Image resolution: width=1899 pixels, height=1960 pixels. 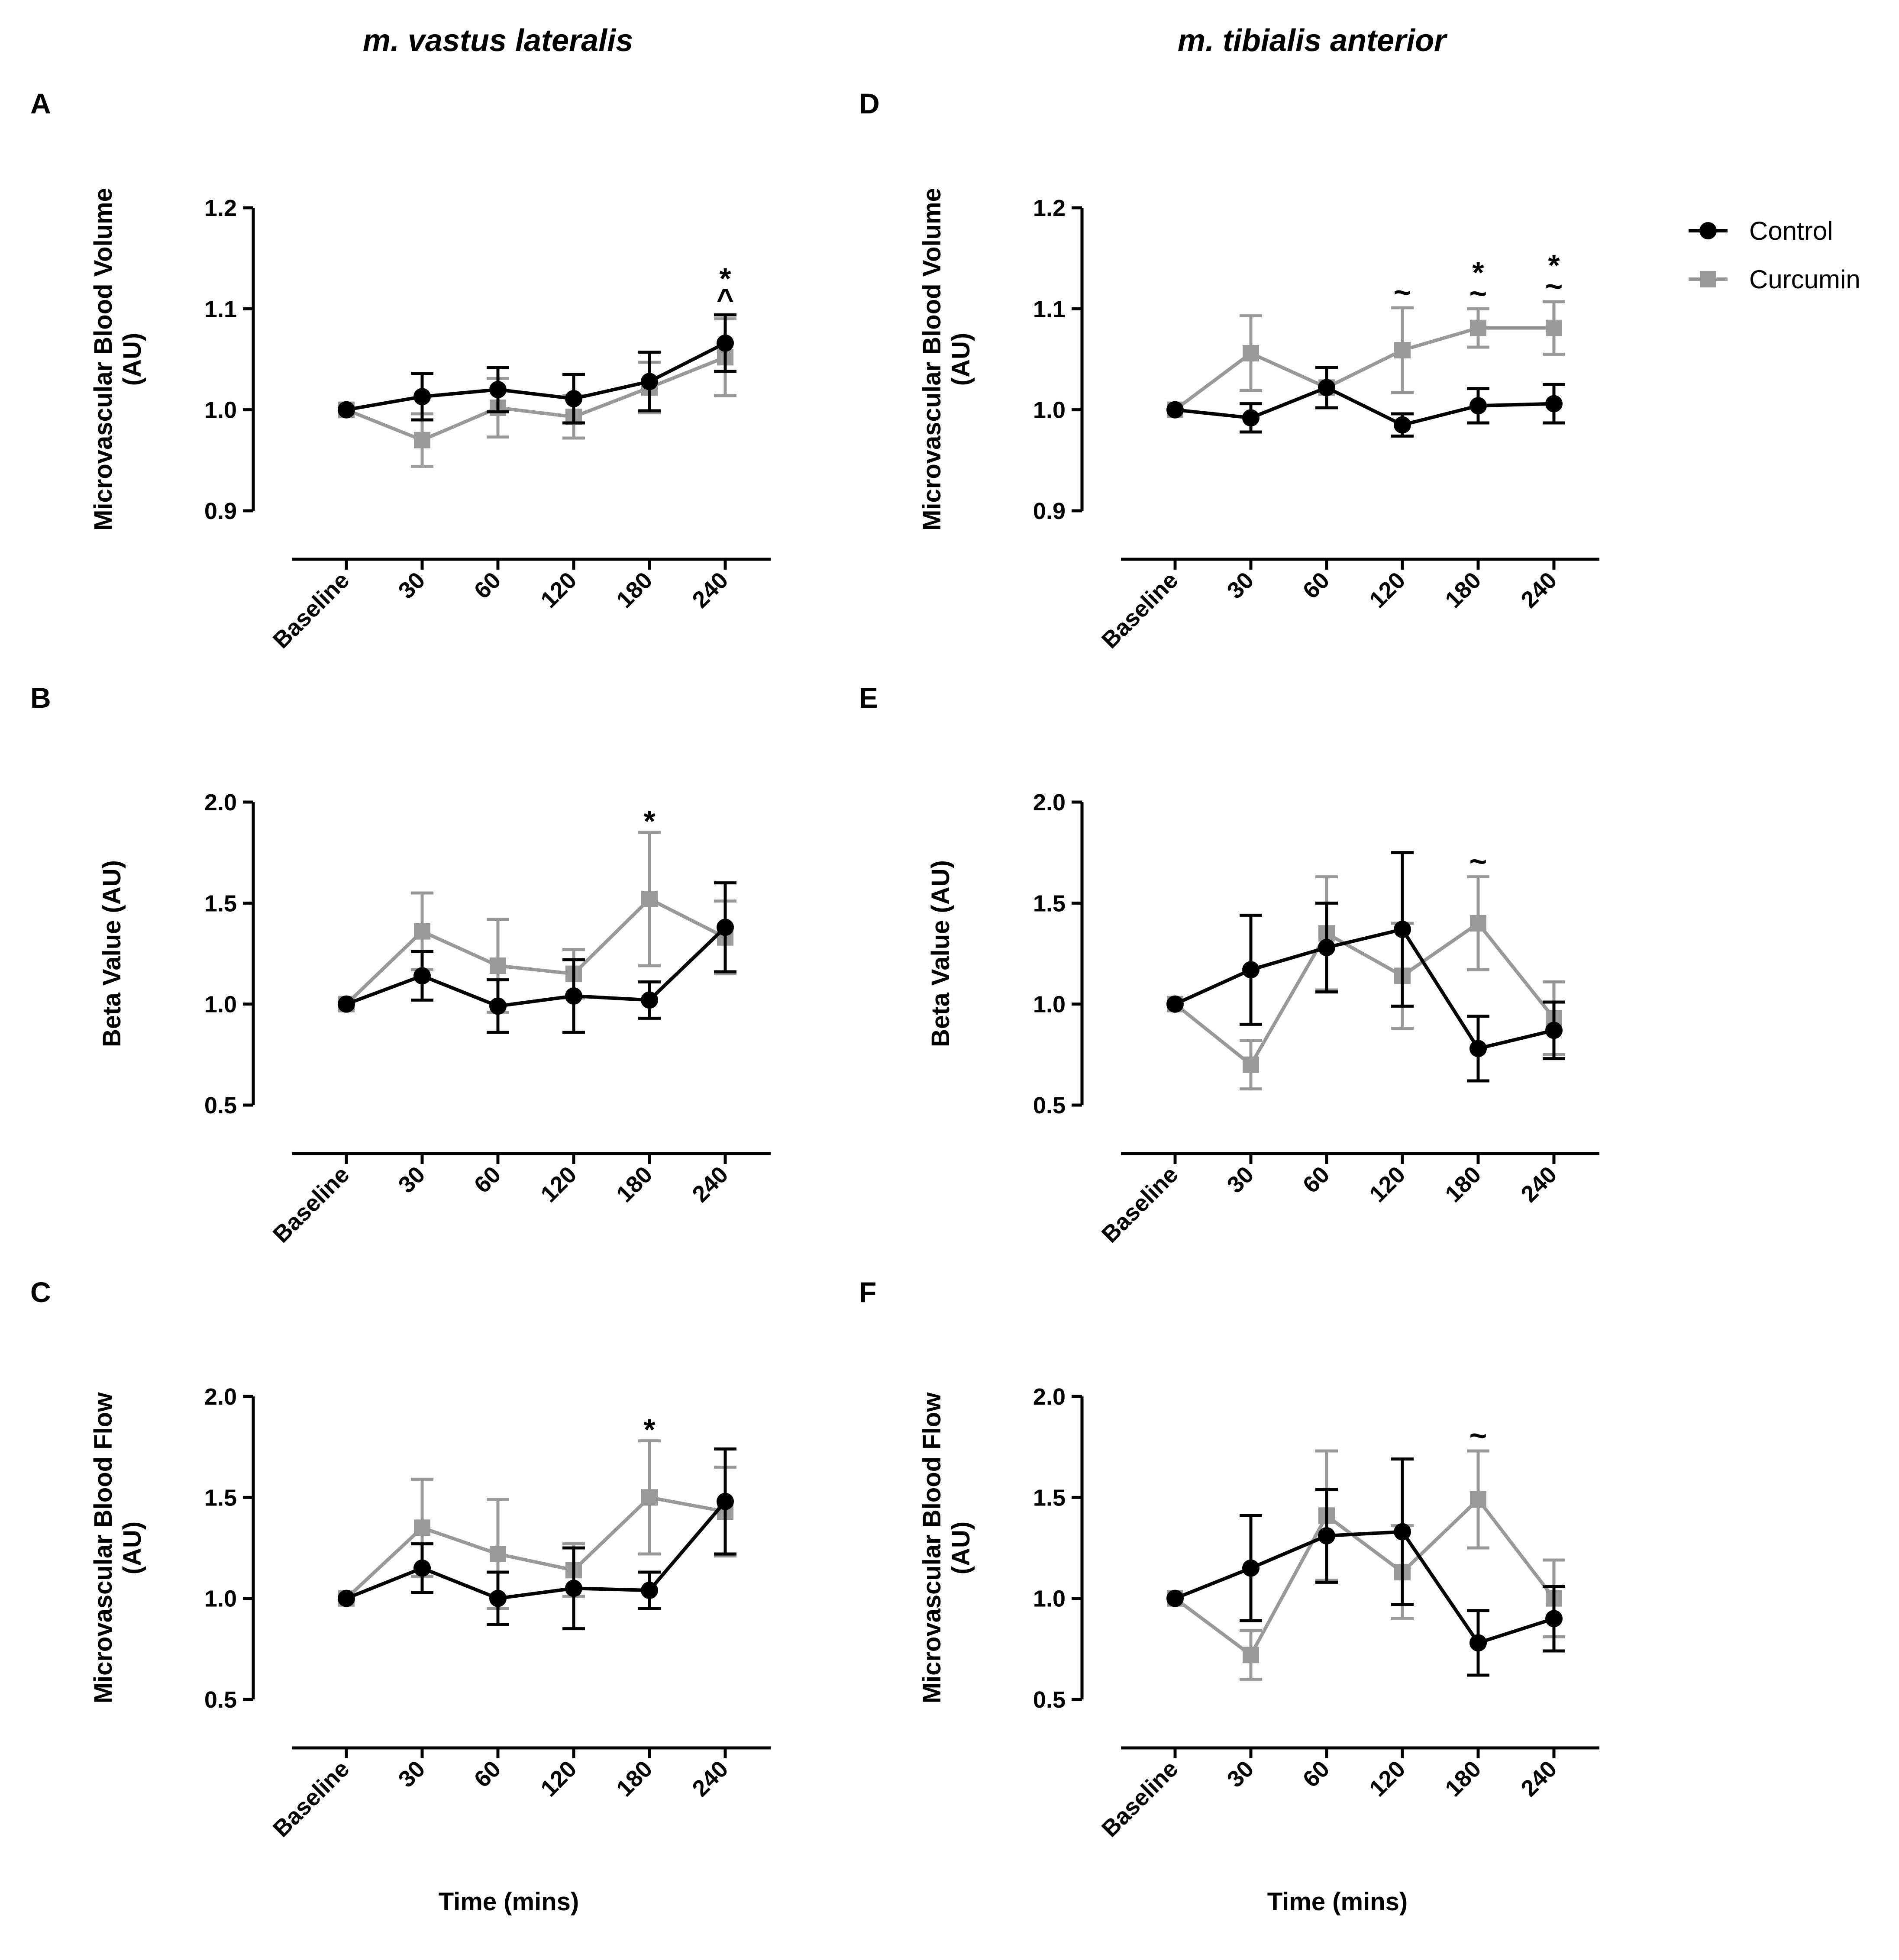 I want to click on y-axis-title: Microvascular Blood Flow, so click(x=103, y=1548).